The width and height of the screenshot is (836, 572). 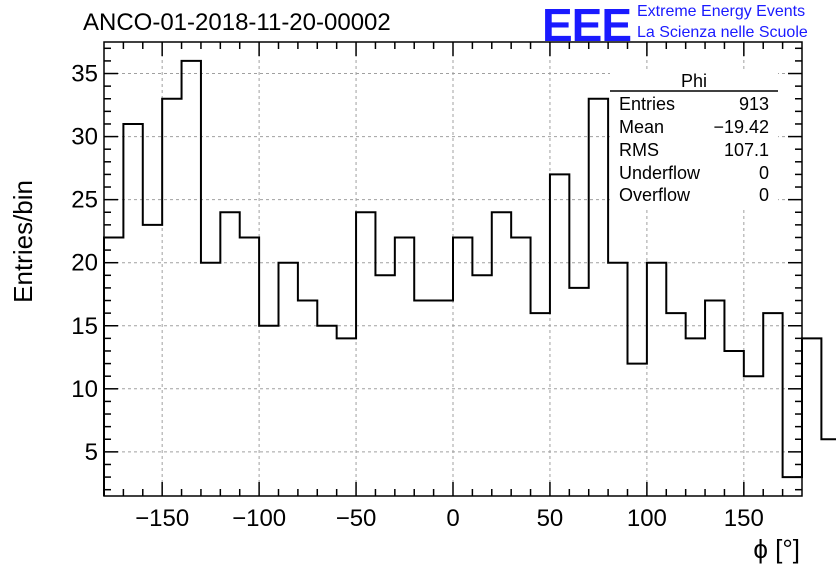 I want to click on y-tick-label: 10, so click(x=84, y=389).